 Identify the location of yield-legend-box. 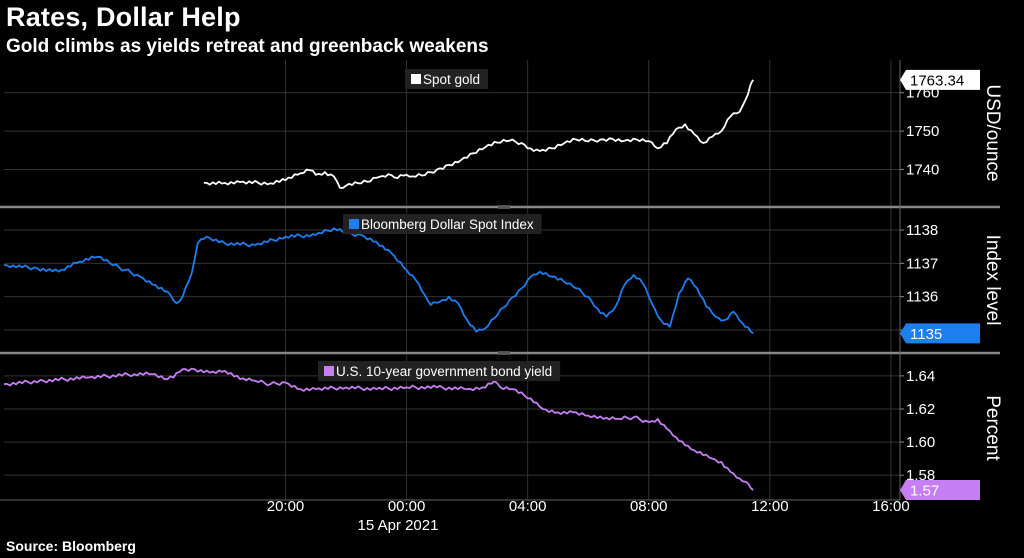
(439, 371).